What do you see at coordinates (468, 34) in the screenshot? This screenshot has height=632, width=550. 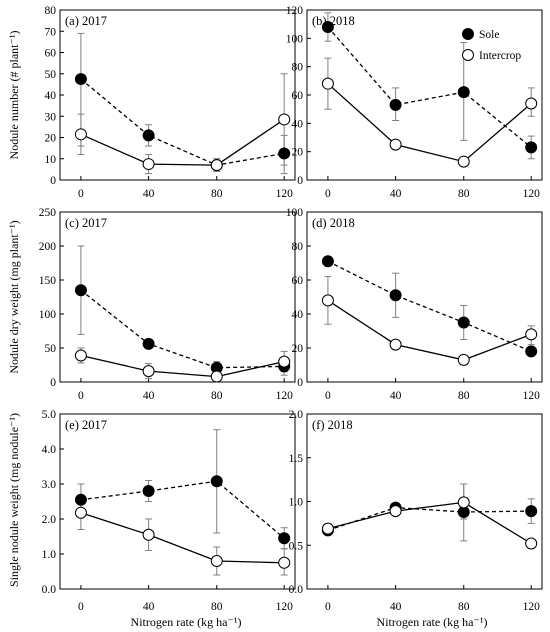 I see `legend-marker-sole` at bounding box center [468, 34].